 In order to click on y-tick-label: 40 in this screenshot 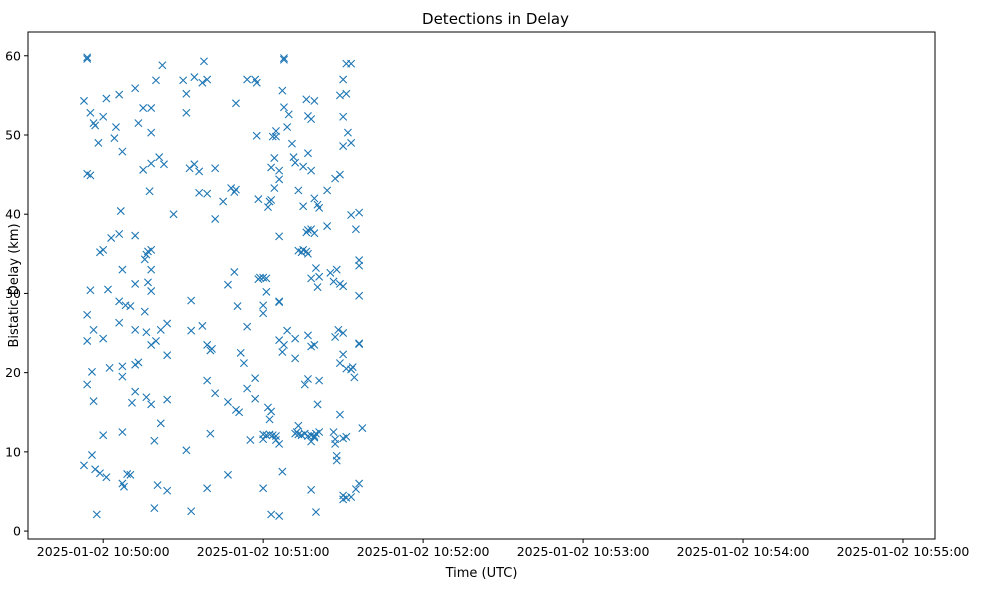, I will do `click(13, 214)`.